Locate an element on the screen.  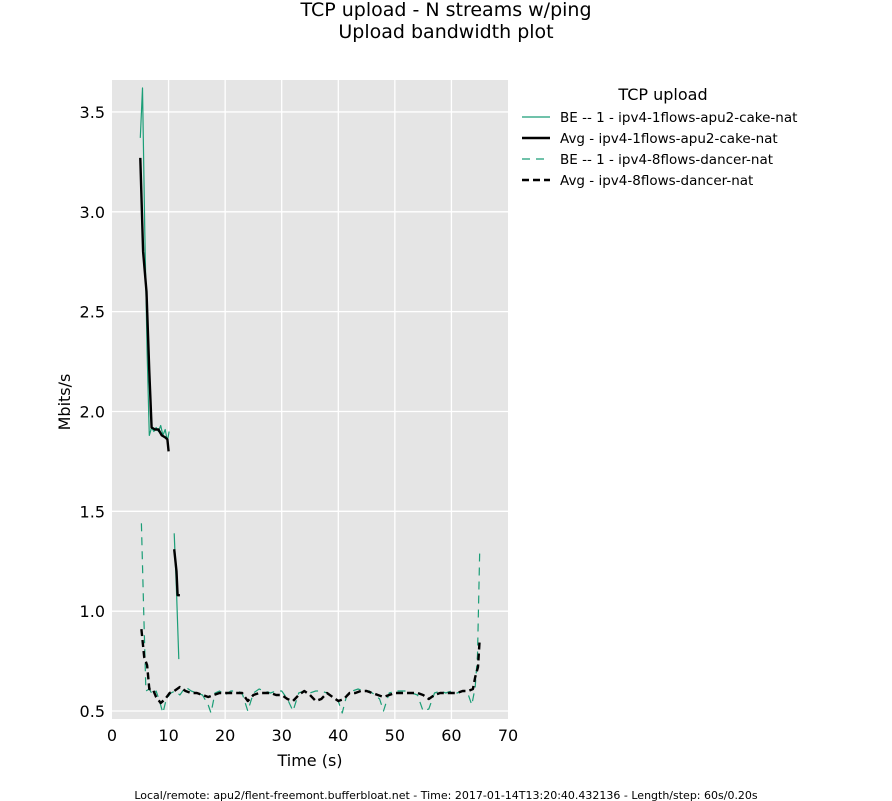
x-tick-label: 40 is located at coordinates (338, 735).